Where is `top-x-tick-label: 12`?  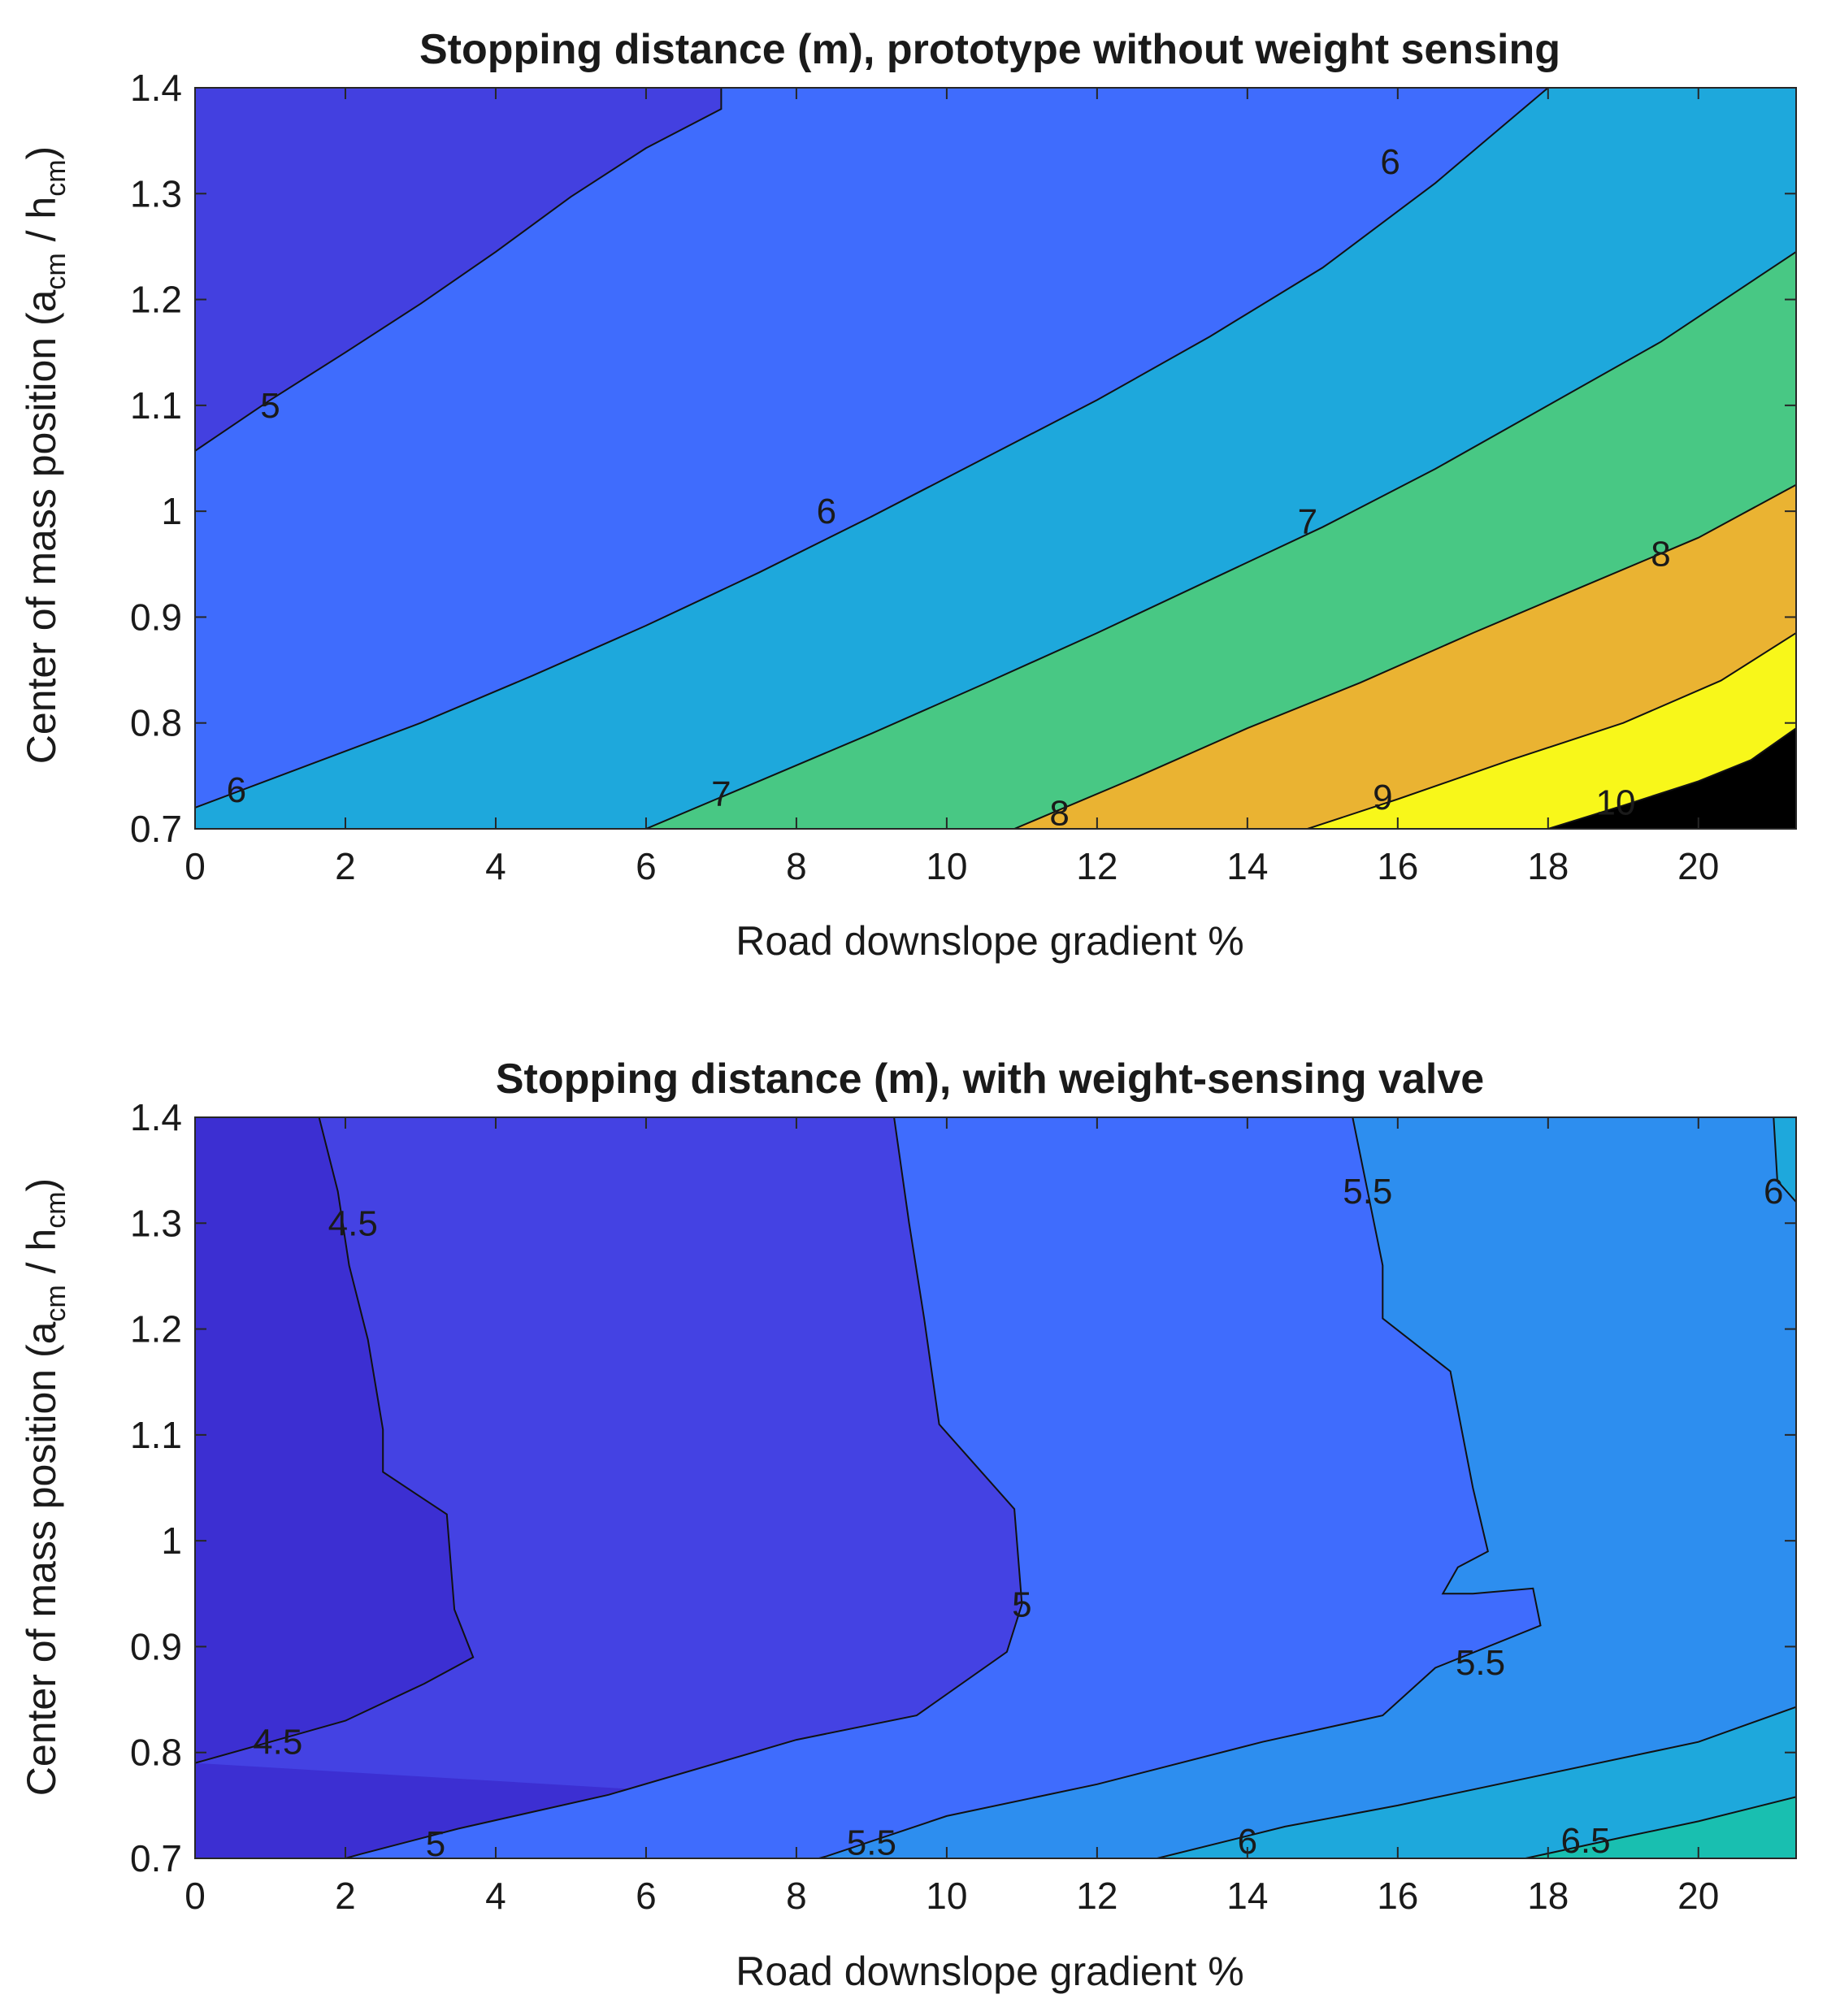
top-x-tick-label: 12 is located at coordinates (1096, 866).